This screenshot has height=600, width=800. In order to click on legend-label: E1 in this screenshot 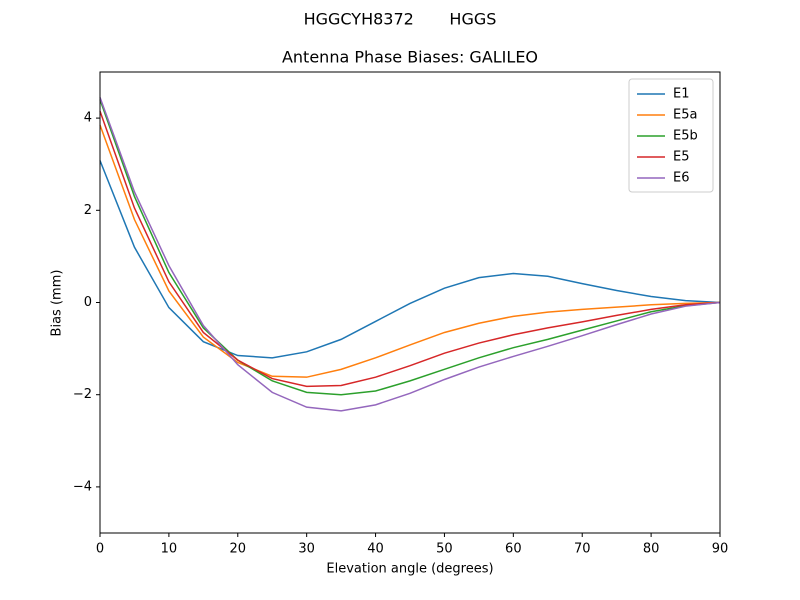, I will do `click(681, 94)`.